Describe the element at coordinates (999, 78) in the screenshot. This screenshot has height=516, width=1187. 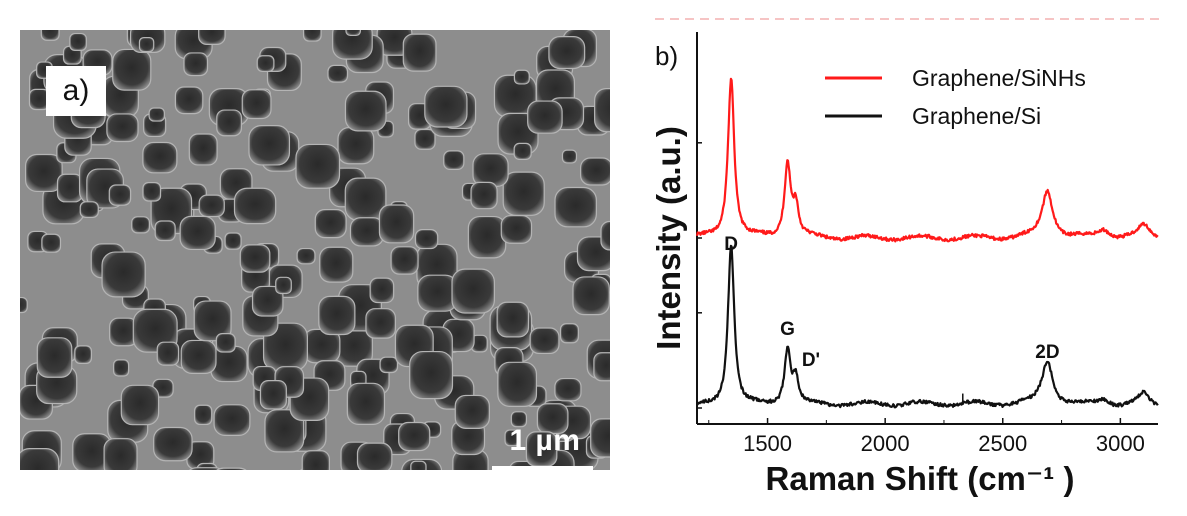
I see `legend-label: Graphene/SiNHs` at that location.